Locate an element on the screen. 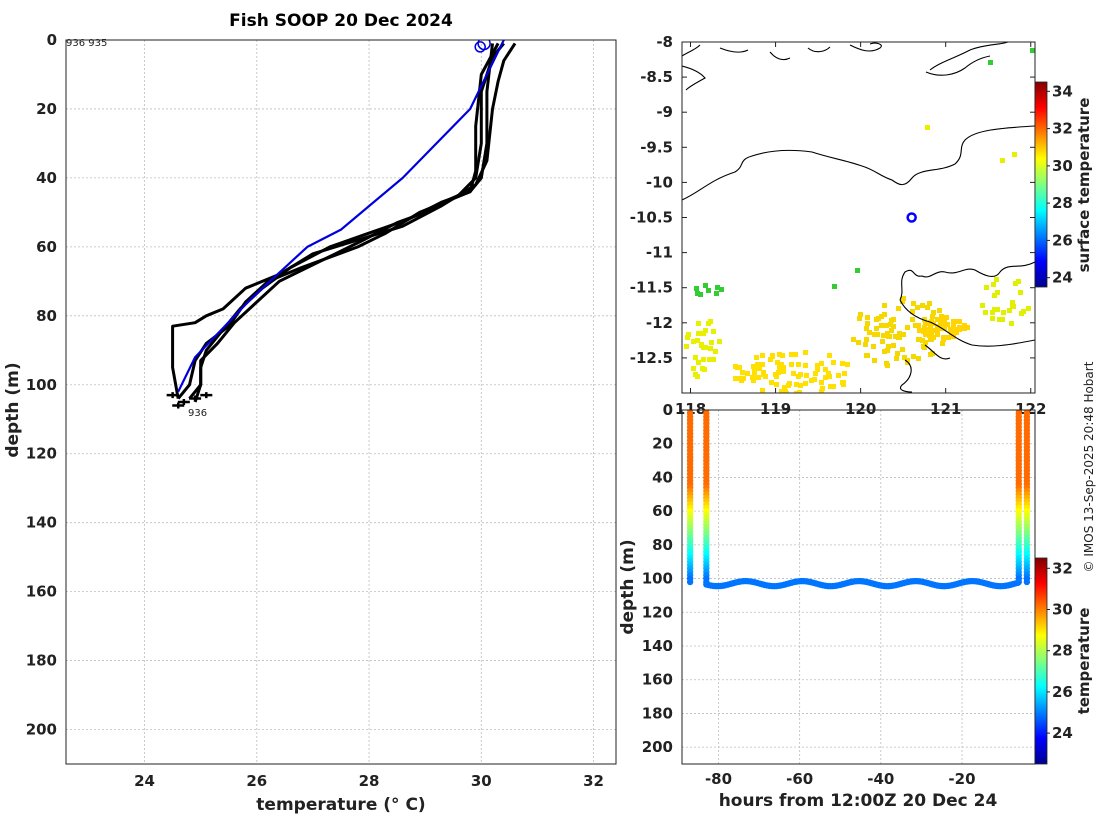 Image resolution: width=1100 pixels, height=820 pixels. section-ylabel: depth (m) is located at coordinates (628, 586).